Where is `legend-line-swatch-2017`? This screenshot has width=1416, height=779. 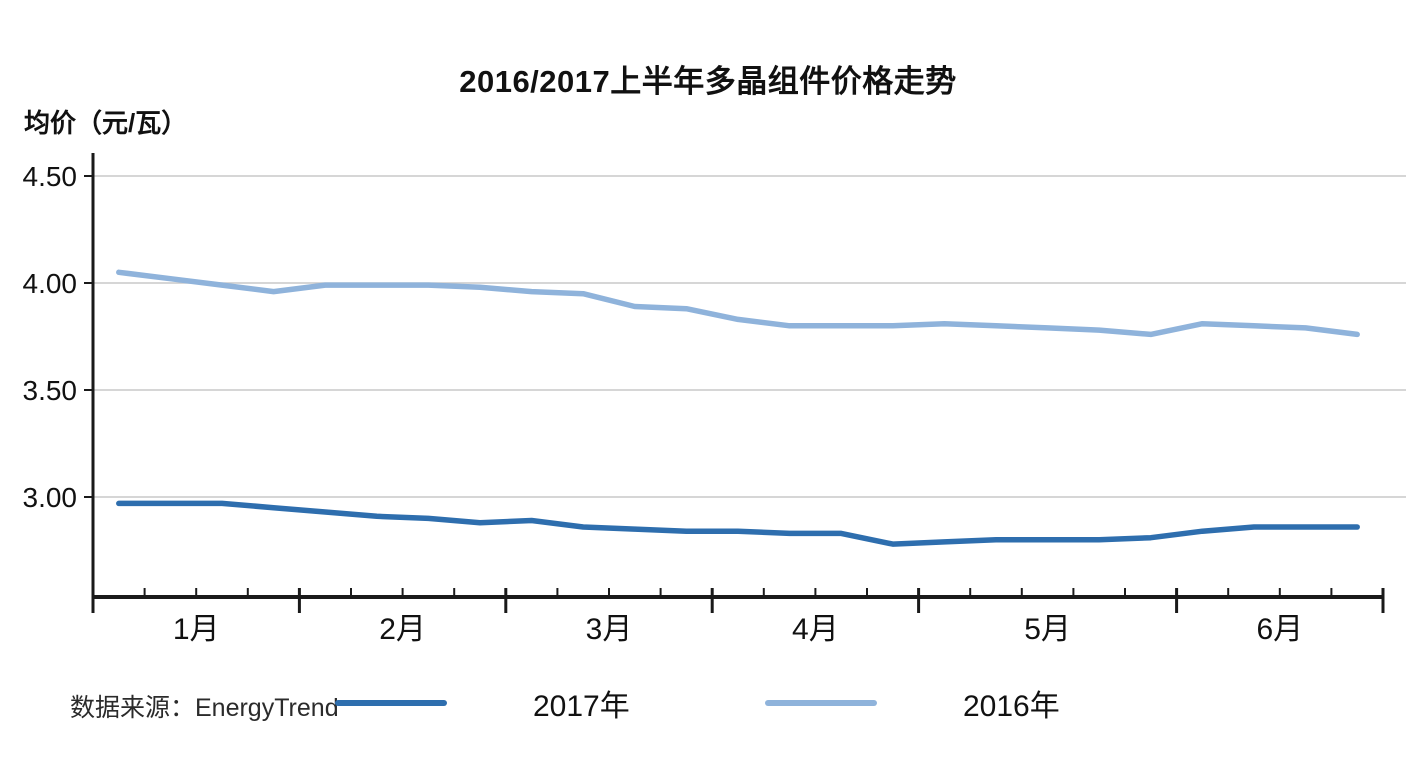 legend-line-swatch-2017 is located at coordinates (391, 703).